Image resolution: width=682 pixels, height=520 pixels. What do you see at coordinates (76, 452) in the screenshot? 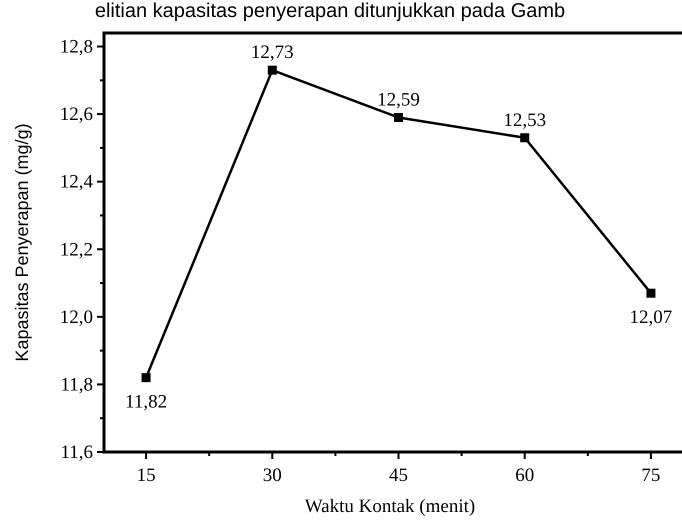
I see `y-tick-label: 11,6` at bounding box center [76, 452].